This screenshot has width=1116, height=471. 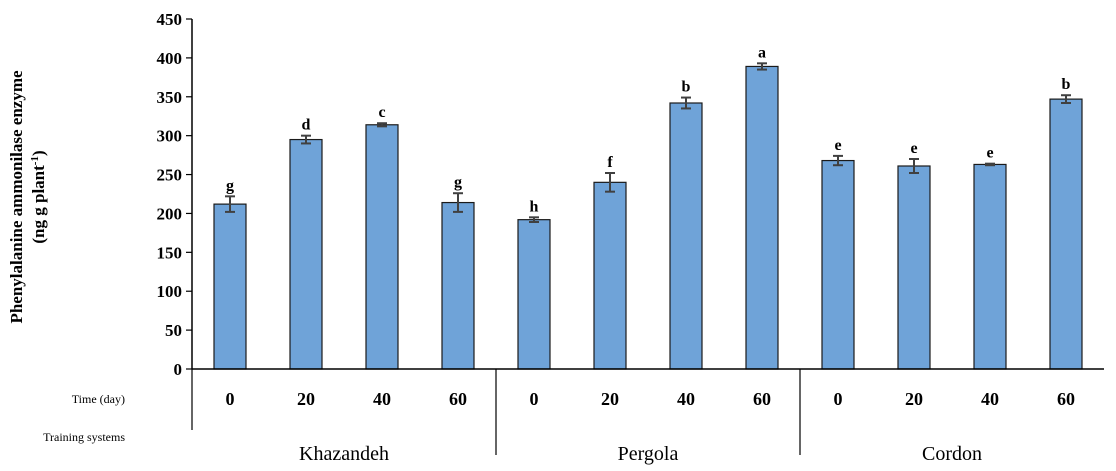 What do you see at coordinates (170, 175) in the screenshot?
I see `y-tick-label: 250` at bounding box center [170, 175].